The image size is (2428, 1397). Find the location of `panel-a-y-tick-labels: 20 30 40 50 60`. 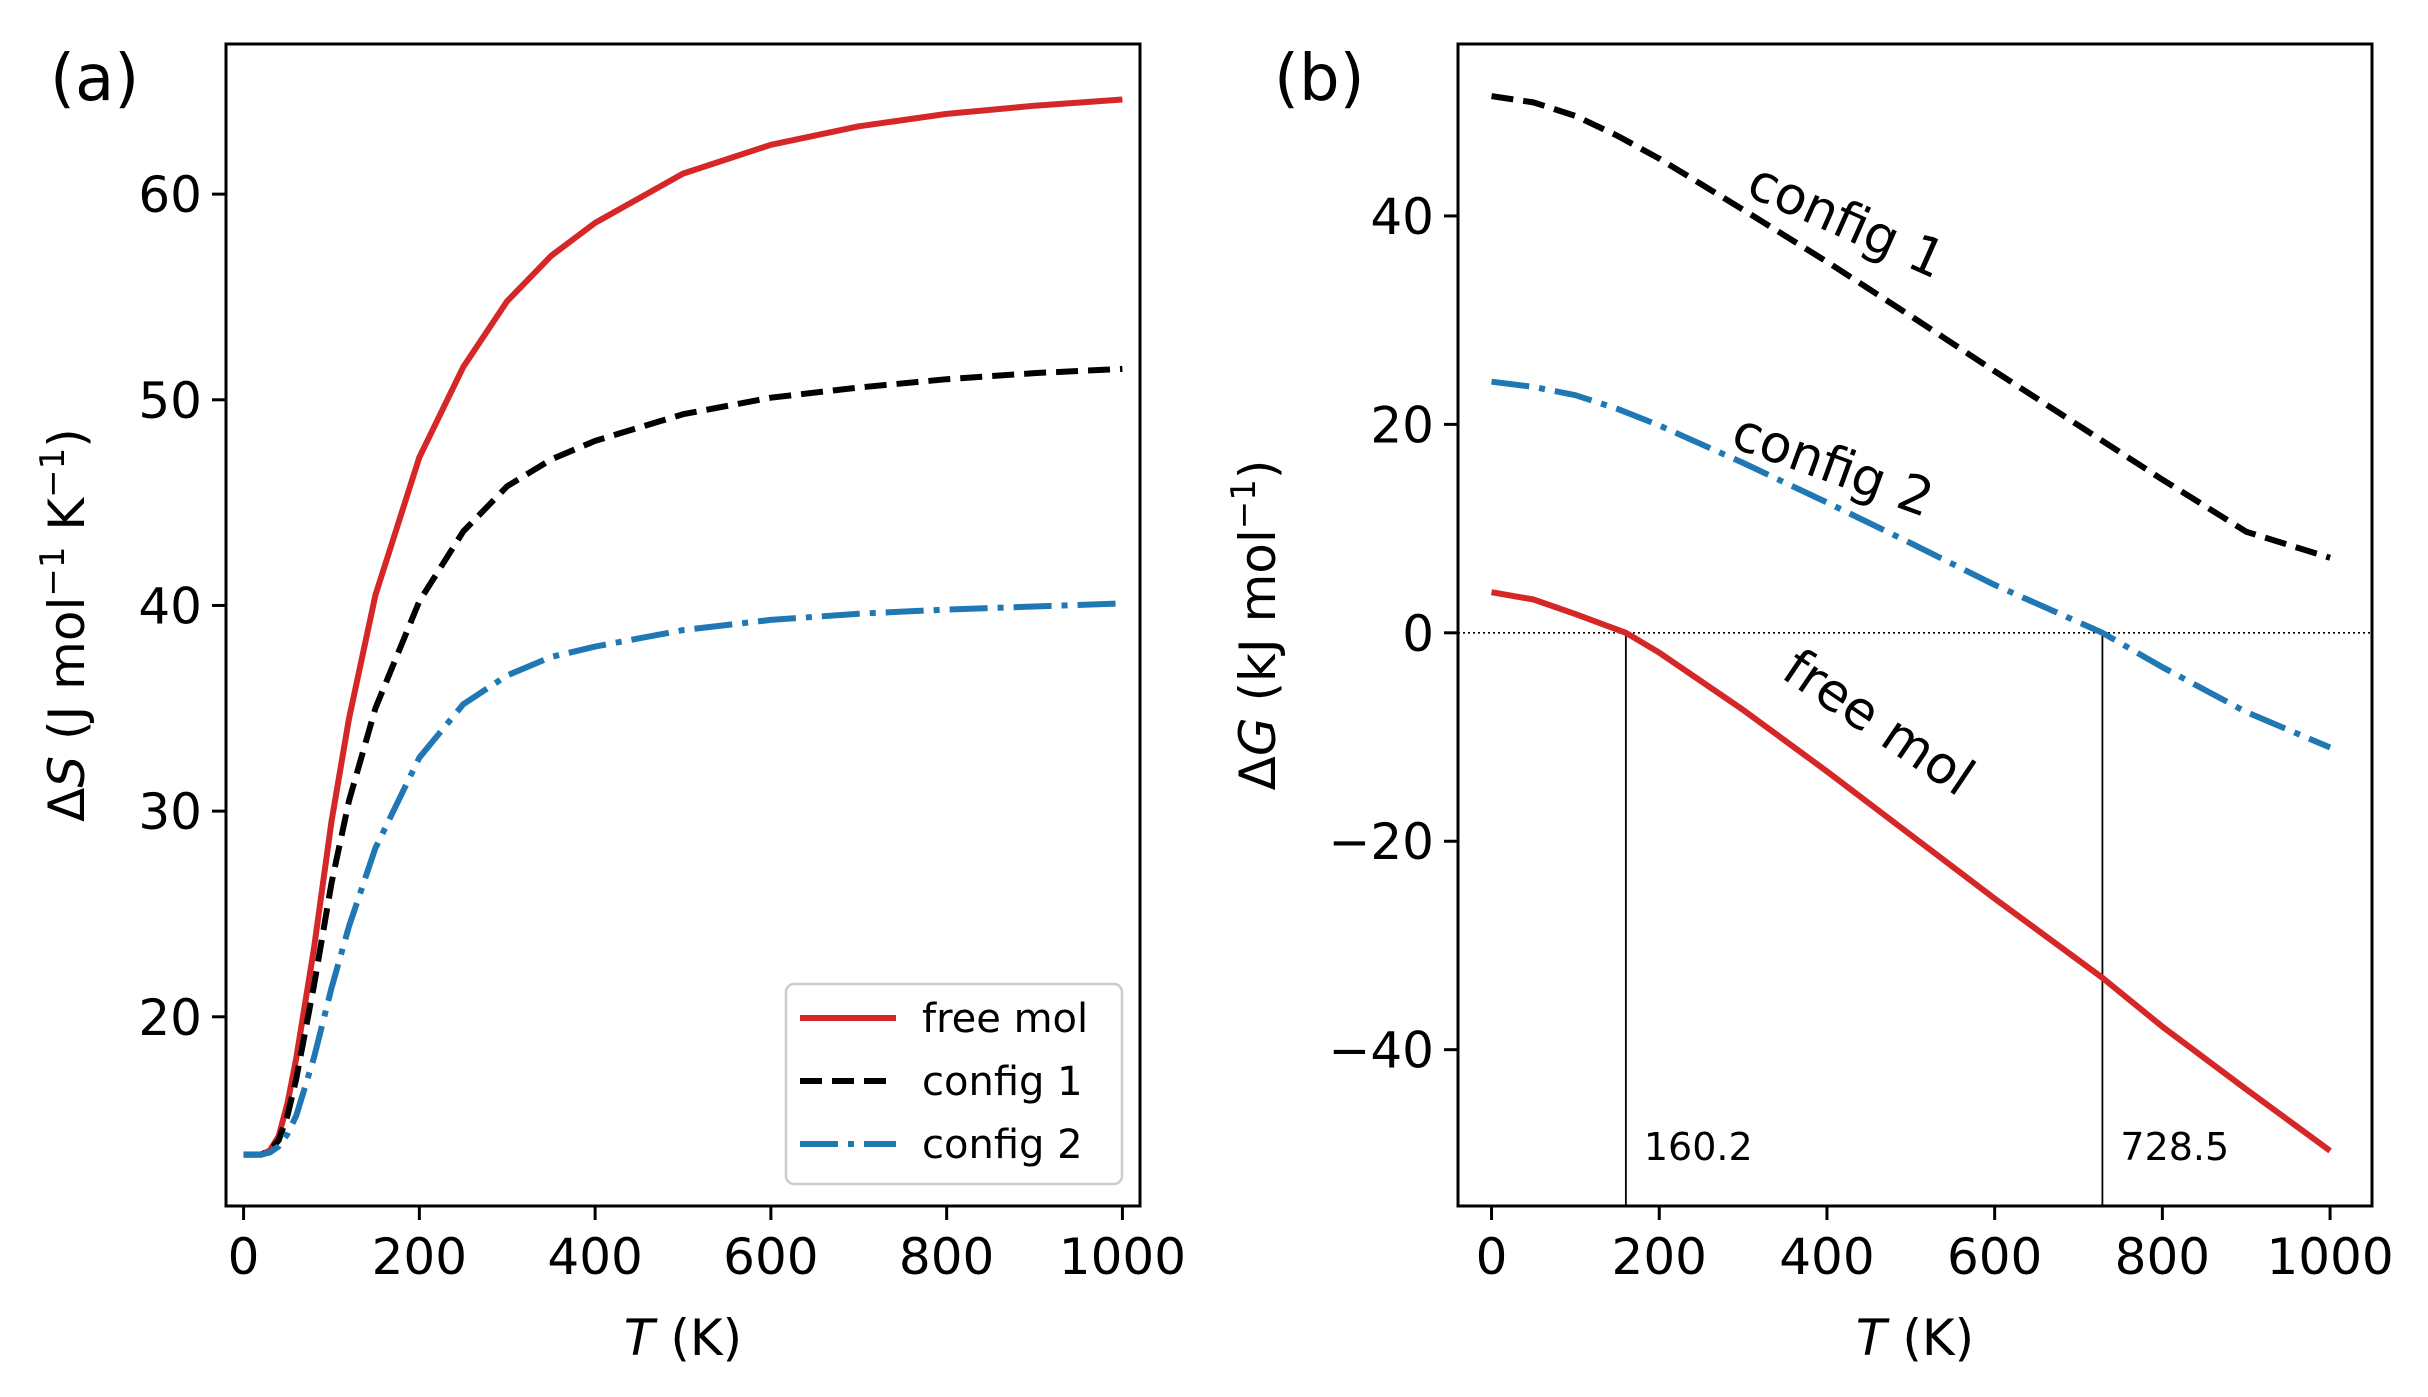

panel-a-y-tick-labels: 20 30 40 50 60 is located at coordinates (170, 606).